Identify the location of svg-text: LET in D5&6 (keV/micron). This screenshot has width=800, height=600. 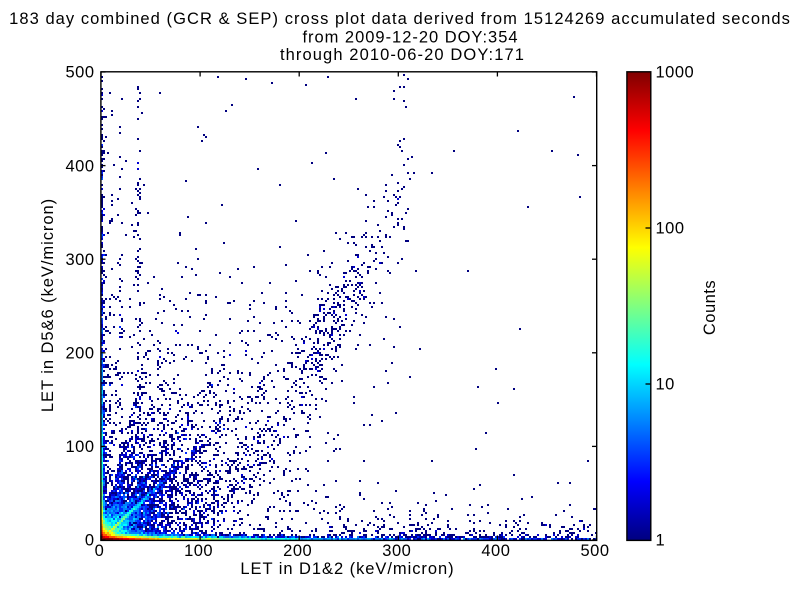
(48, 305).